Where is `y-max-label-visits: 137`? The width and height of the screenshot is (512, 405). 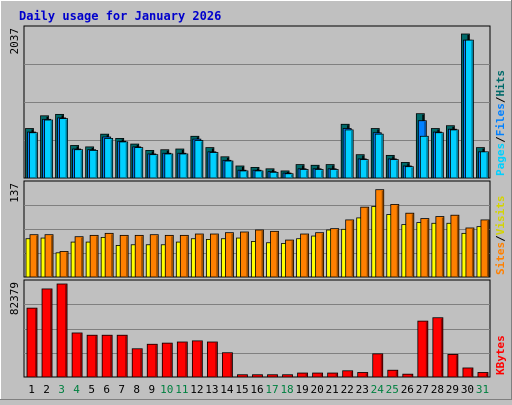
y-max-label-visits: 137 is located at coordinates (14, 193).